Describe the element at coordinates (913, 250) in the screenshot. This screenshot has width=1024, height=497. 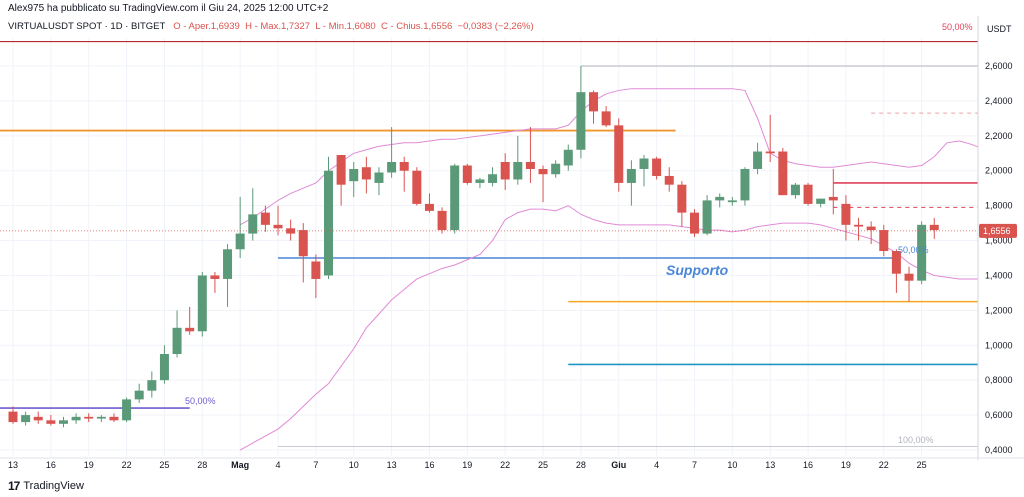
I see `fib-50-right: 50,00%` at that location.